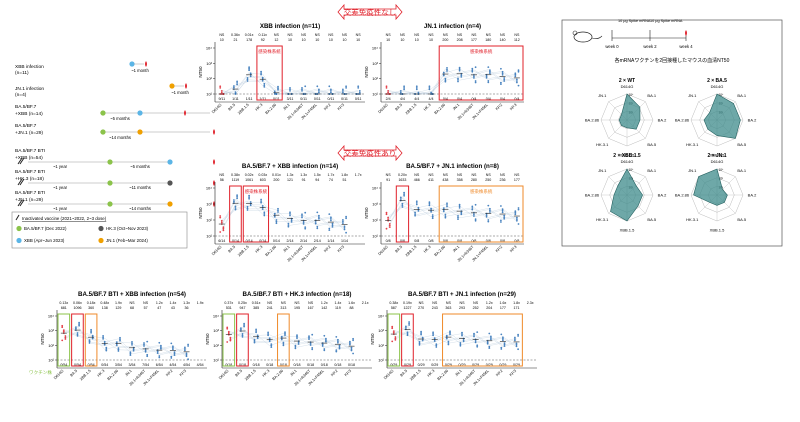  What do you see at coordinates (22, 182) in the screenshot?
I see `vaccine-marker` at bounding box center [22, 182].